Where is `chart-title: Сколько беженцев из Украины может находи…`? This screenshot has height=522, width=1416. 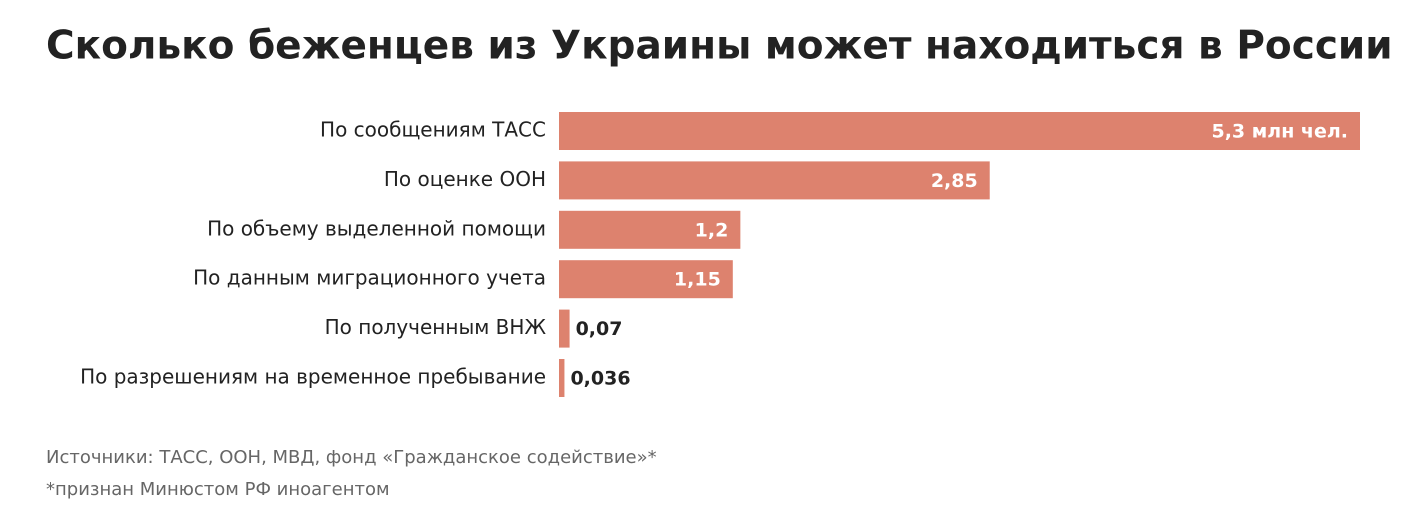 chart-title: Сколько беженцев из Украины может находи… is located at coordinates (719, 46).